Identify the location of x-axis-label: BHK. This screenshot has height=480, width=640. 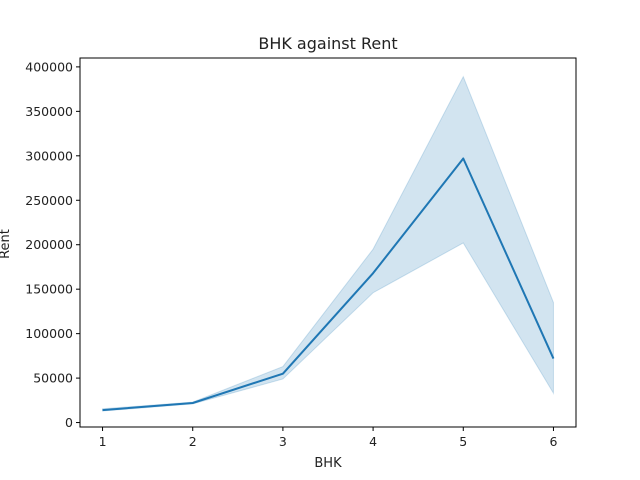
(328, 463).